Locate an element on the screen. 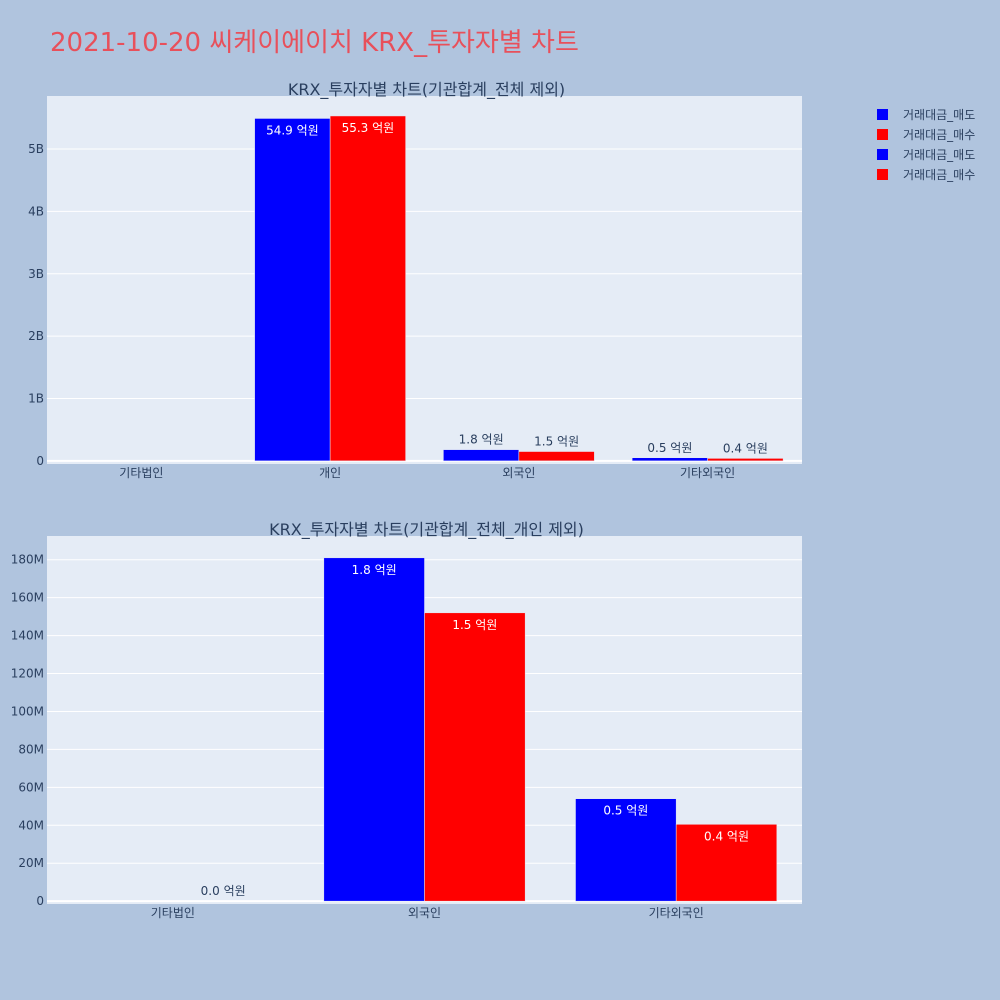 This screenshot has height=1000, width=1000. y-tick-label: 80M is located at coordinates (31, 749).